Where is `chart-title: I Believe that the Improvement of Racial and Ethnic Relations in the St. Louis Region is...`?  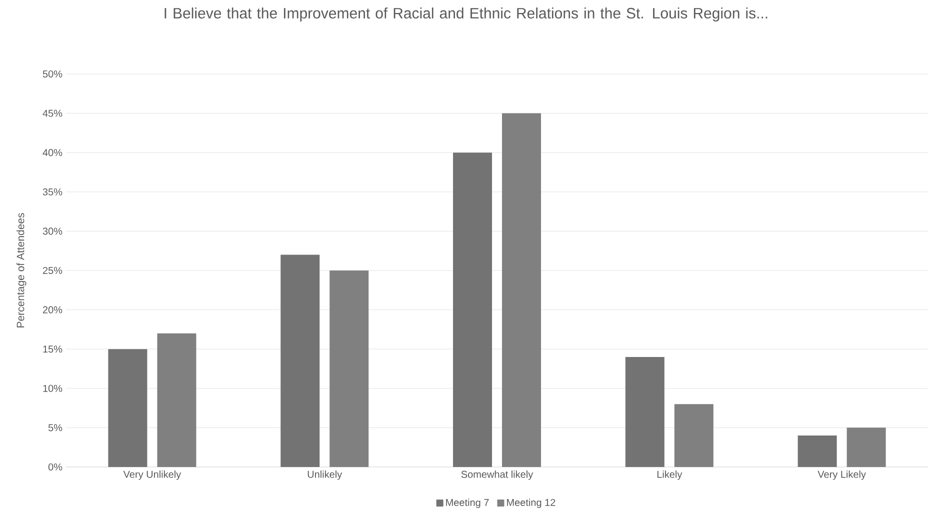 chart-title: I Believe that the Improvement of Racial and Ethnic Relations in the St. Louis Region is... is located at coordinates (466, 15).